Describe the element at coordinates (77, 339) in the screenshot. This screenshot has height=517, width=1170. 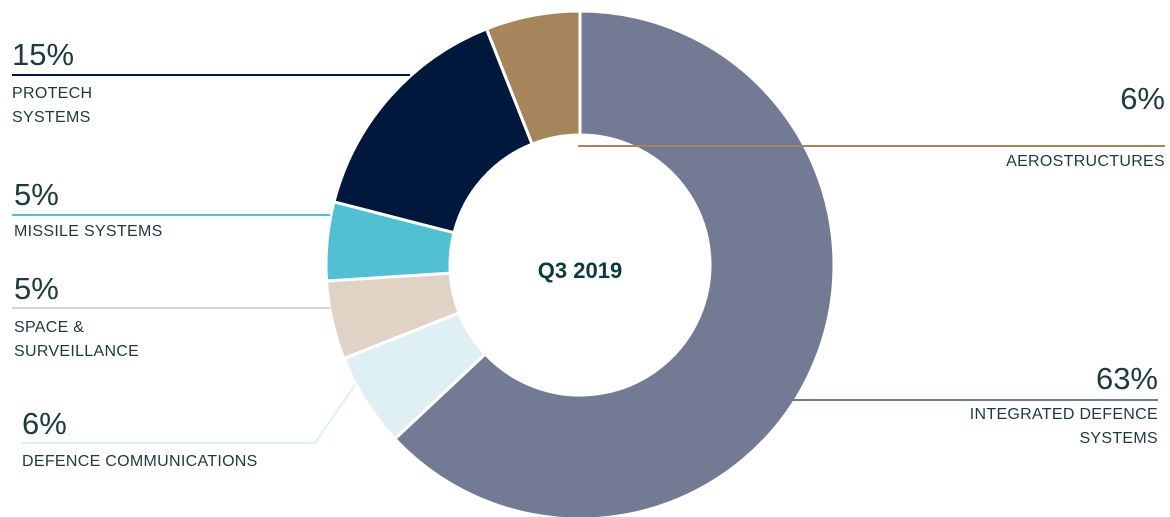
I see `category-label: SPACE & SURVEILLANCE` at that location.